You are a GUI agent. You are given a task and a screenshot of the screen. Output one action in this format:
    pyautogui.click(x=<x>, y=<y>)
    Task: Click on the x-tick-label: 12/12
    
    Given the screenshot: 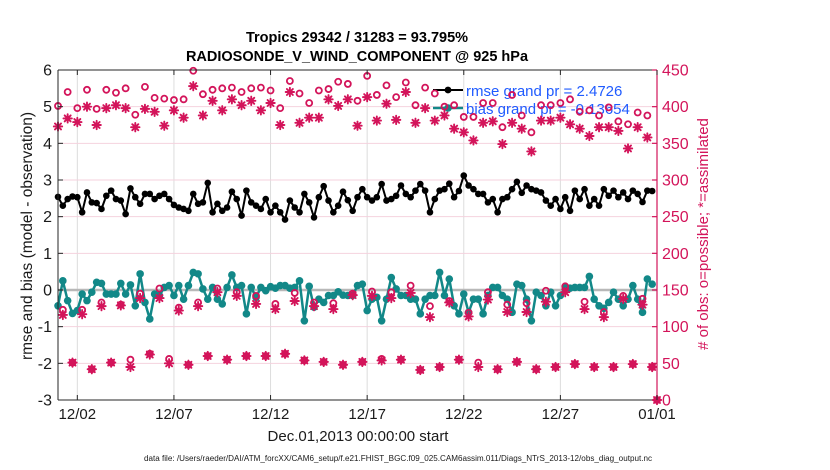 What is the action you would take?
    pyautogui.click(x=271, y=414)
    